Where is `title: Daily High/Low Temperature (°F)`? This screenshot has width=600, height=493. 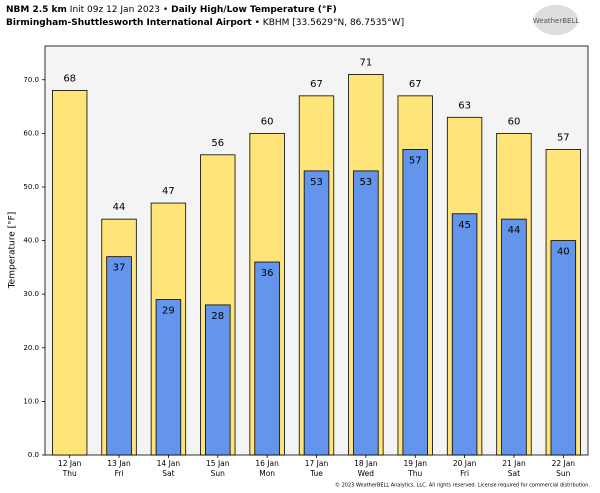
title: Daily High/Low Temperature (°F) is located at coordinates (254, 10).